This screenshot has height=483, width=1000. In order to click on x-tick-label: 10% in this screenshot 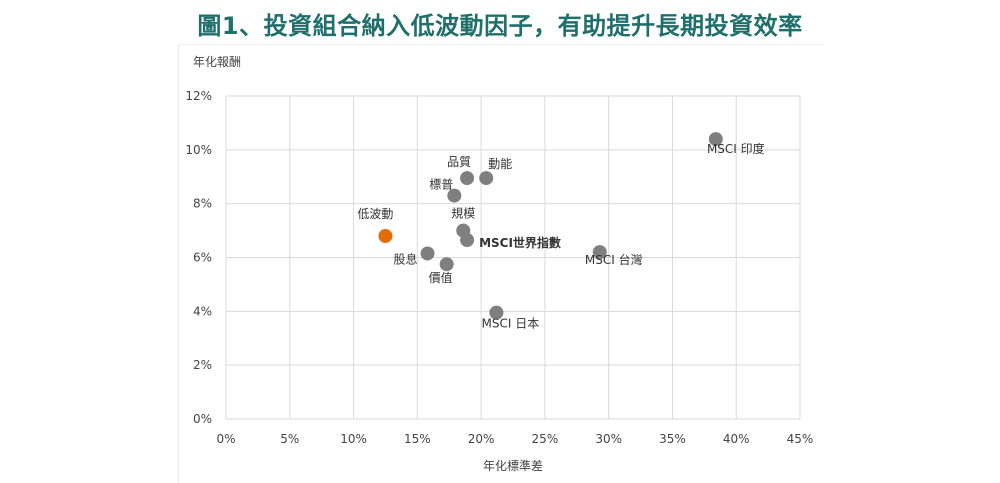, I will do `click(353, 439)`.